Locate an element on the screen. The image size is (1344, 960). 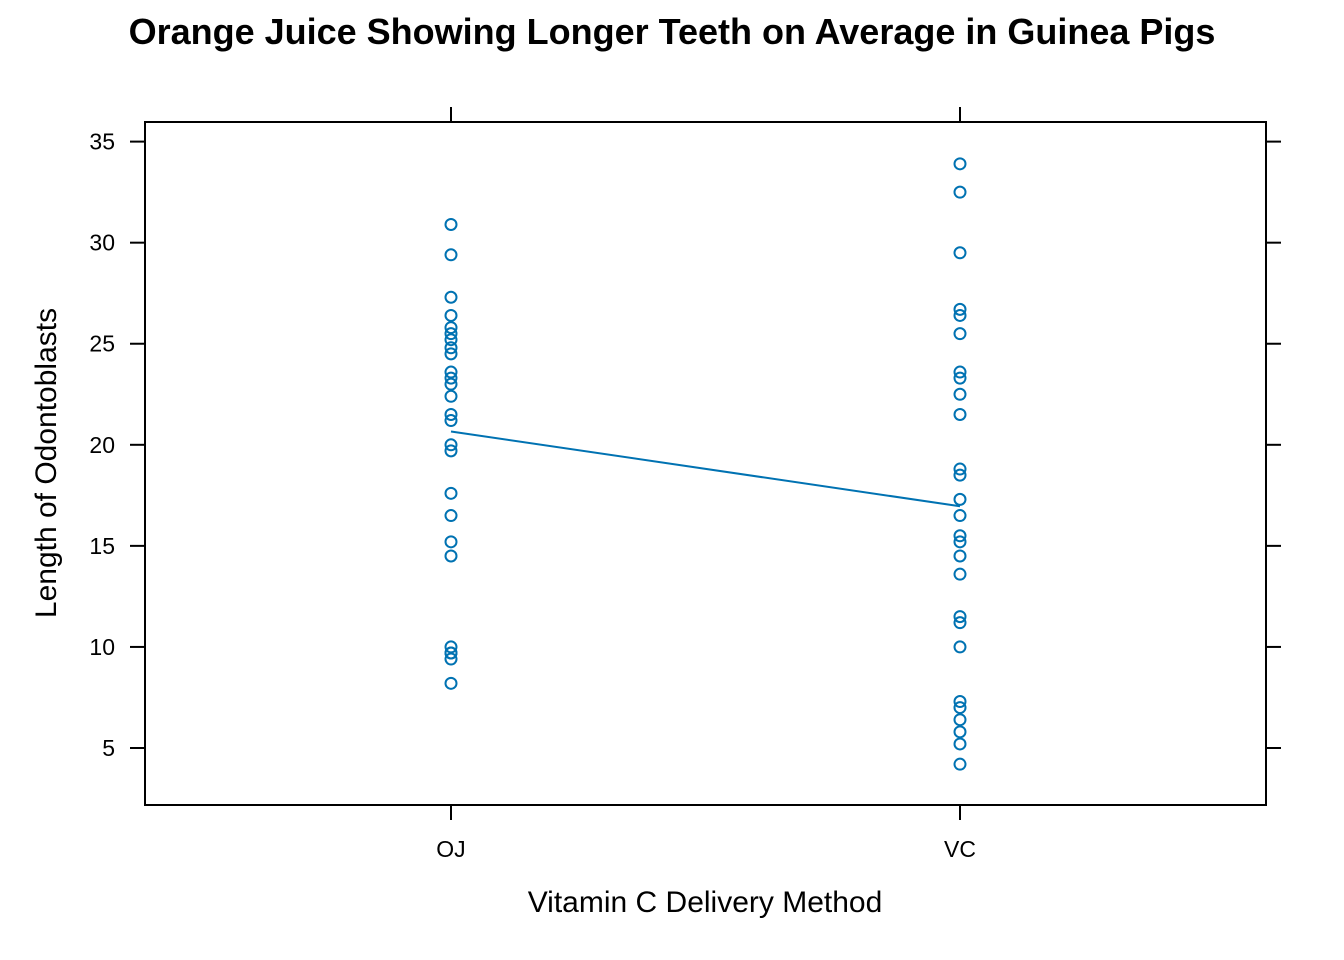
x-tick-label: OJ is located at coordinates (450, 849).